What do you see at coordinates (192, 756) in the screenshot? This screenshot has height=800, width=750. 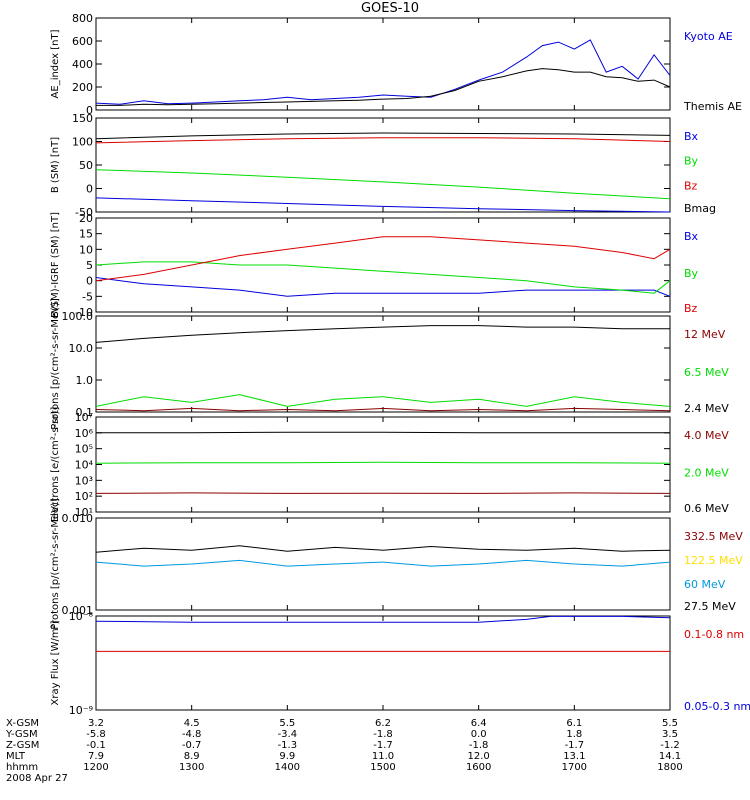 I see `footer-value: 8.9` at bounding box center [192, 756].